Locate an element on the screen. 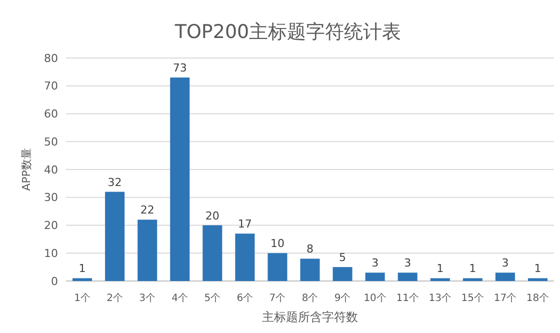 The image size is (560, 333). x-axis-title: 主标题所含字符数 is located at coordinates (310, 317).